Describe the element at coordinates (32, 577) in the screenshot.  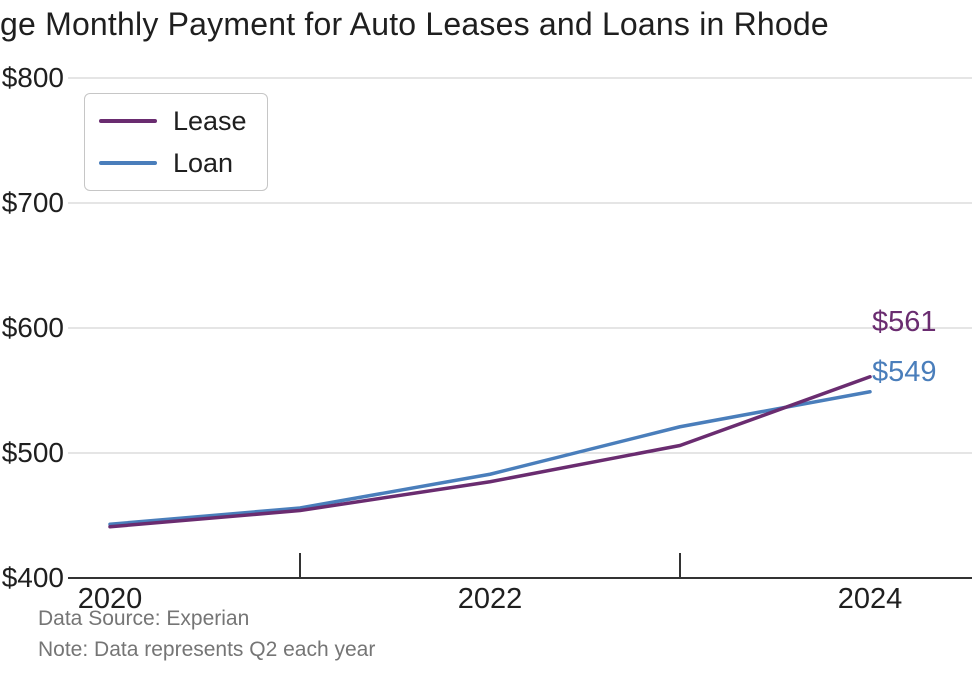
I see `y-tick-label: $400` at that location.